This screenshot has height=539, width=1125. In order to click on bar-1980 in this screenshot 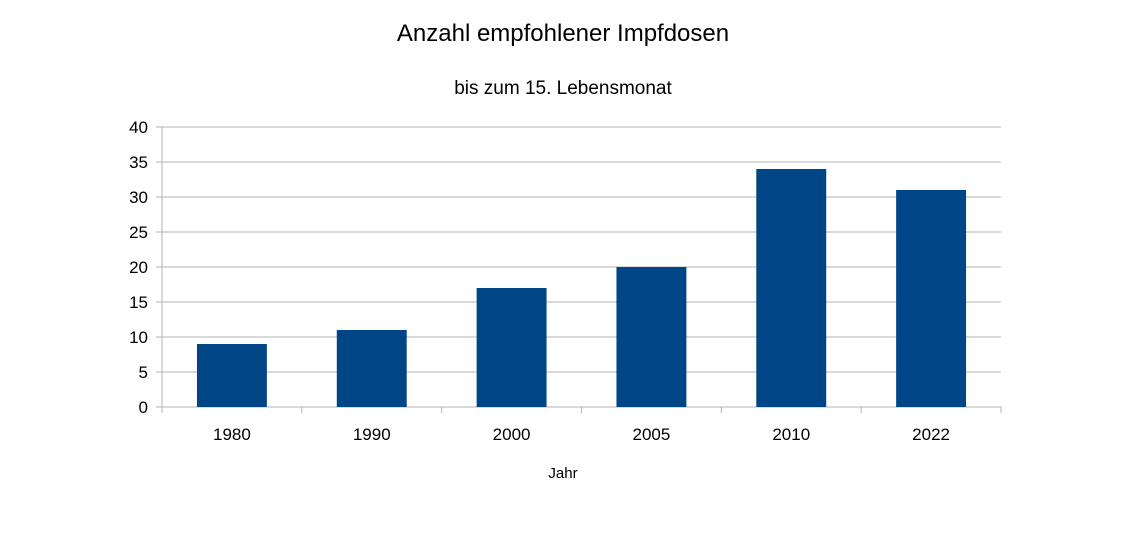, I will do `click(231, 375)`.